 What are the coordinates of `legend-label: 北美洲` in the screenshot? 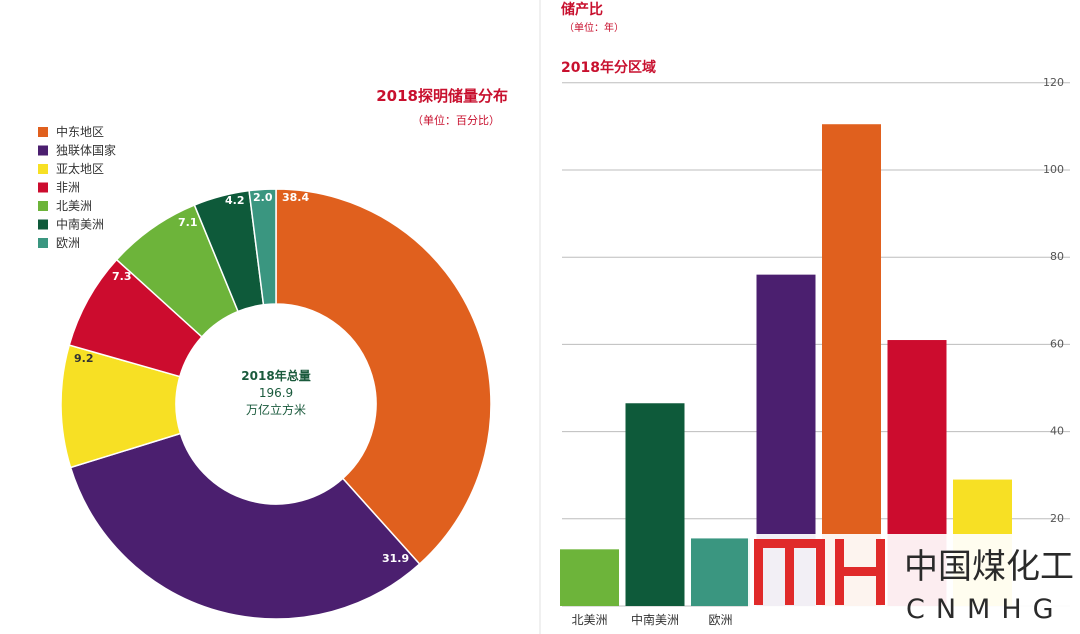 It's located at (74, 206).